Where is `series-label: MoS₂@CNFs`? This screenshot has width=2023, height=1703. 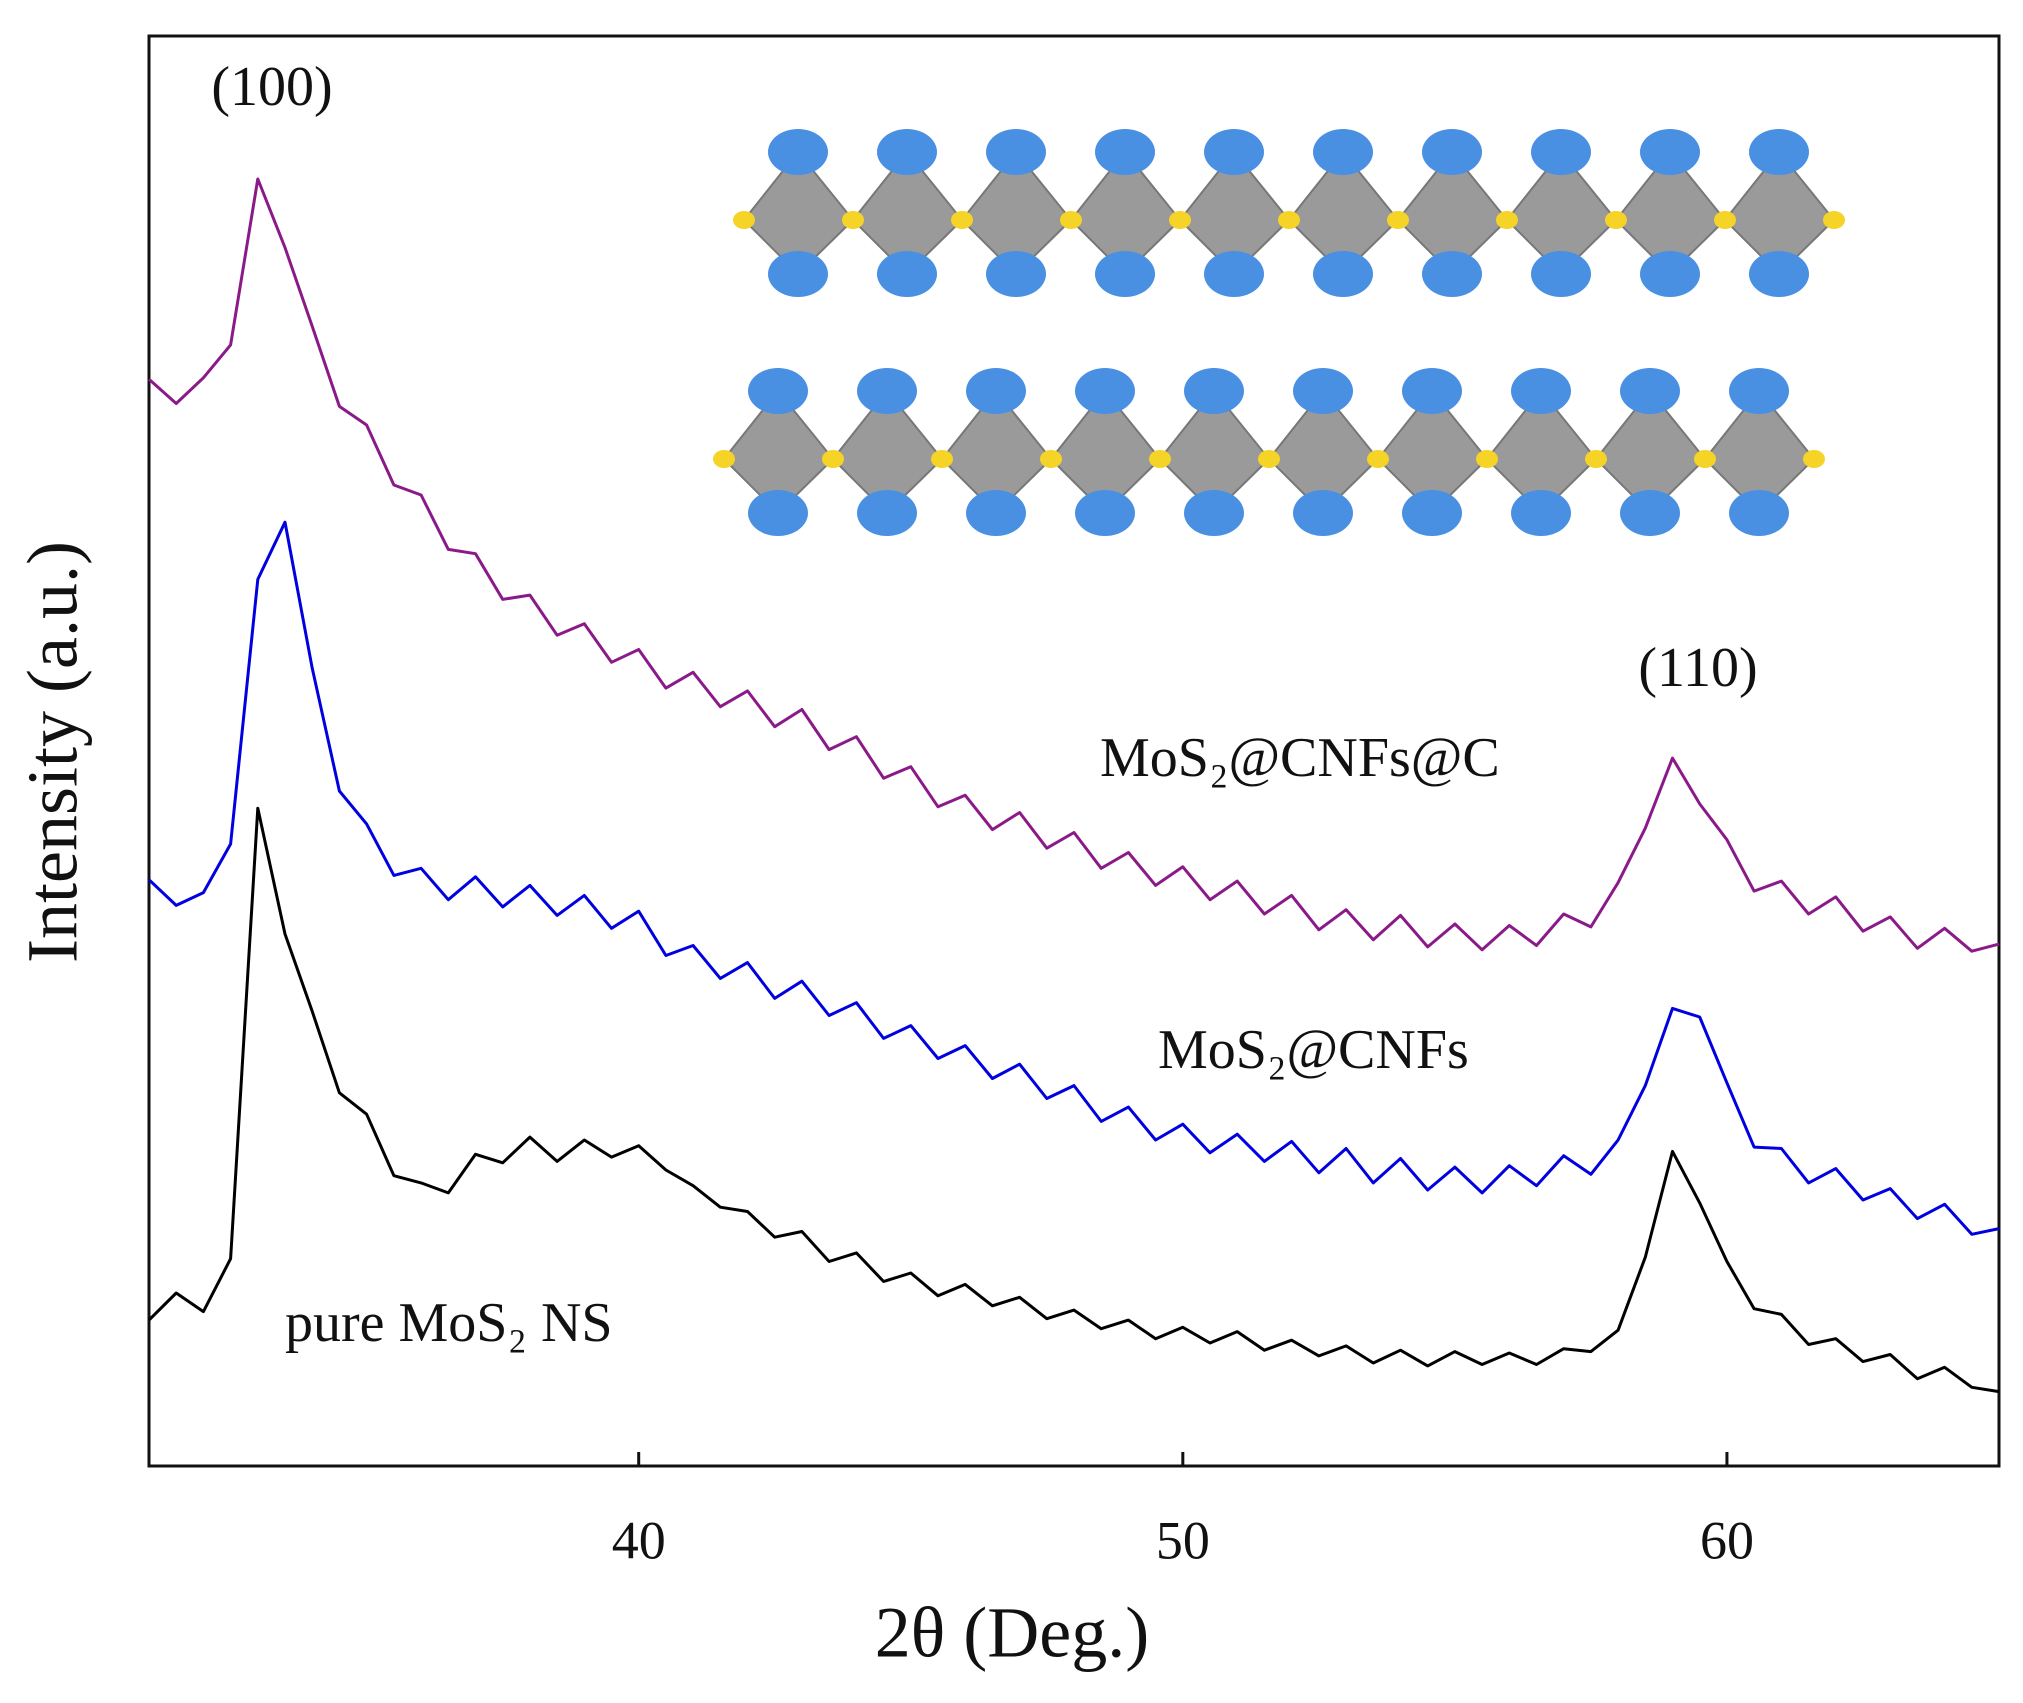
series-label: MoS₂@CNFs is located at coordinates (1313, 1050).